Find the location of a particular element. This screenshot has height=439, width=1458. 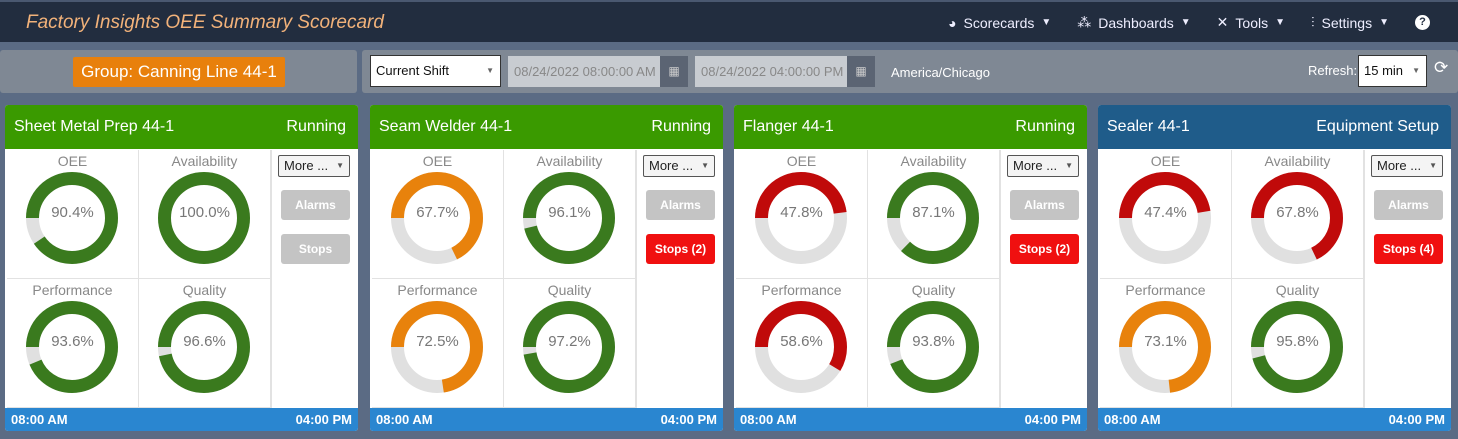

sliders-icon: ⫶ is located at coordinates (1313, 22).